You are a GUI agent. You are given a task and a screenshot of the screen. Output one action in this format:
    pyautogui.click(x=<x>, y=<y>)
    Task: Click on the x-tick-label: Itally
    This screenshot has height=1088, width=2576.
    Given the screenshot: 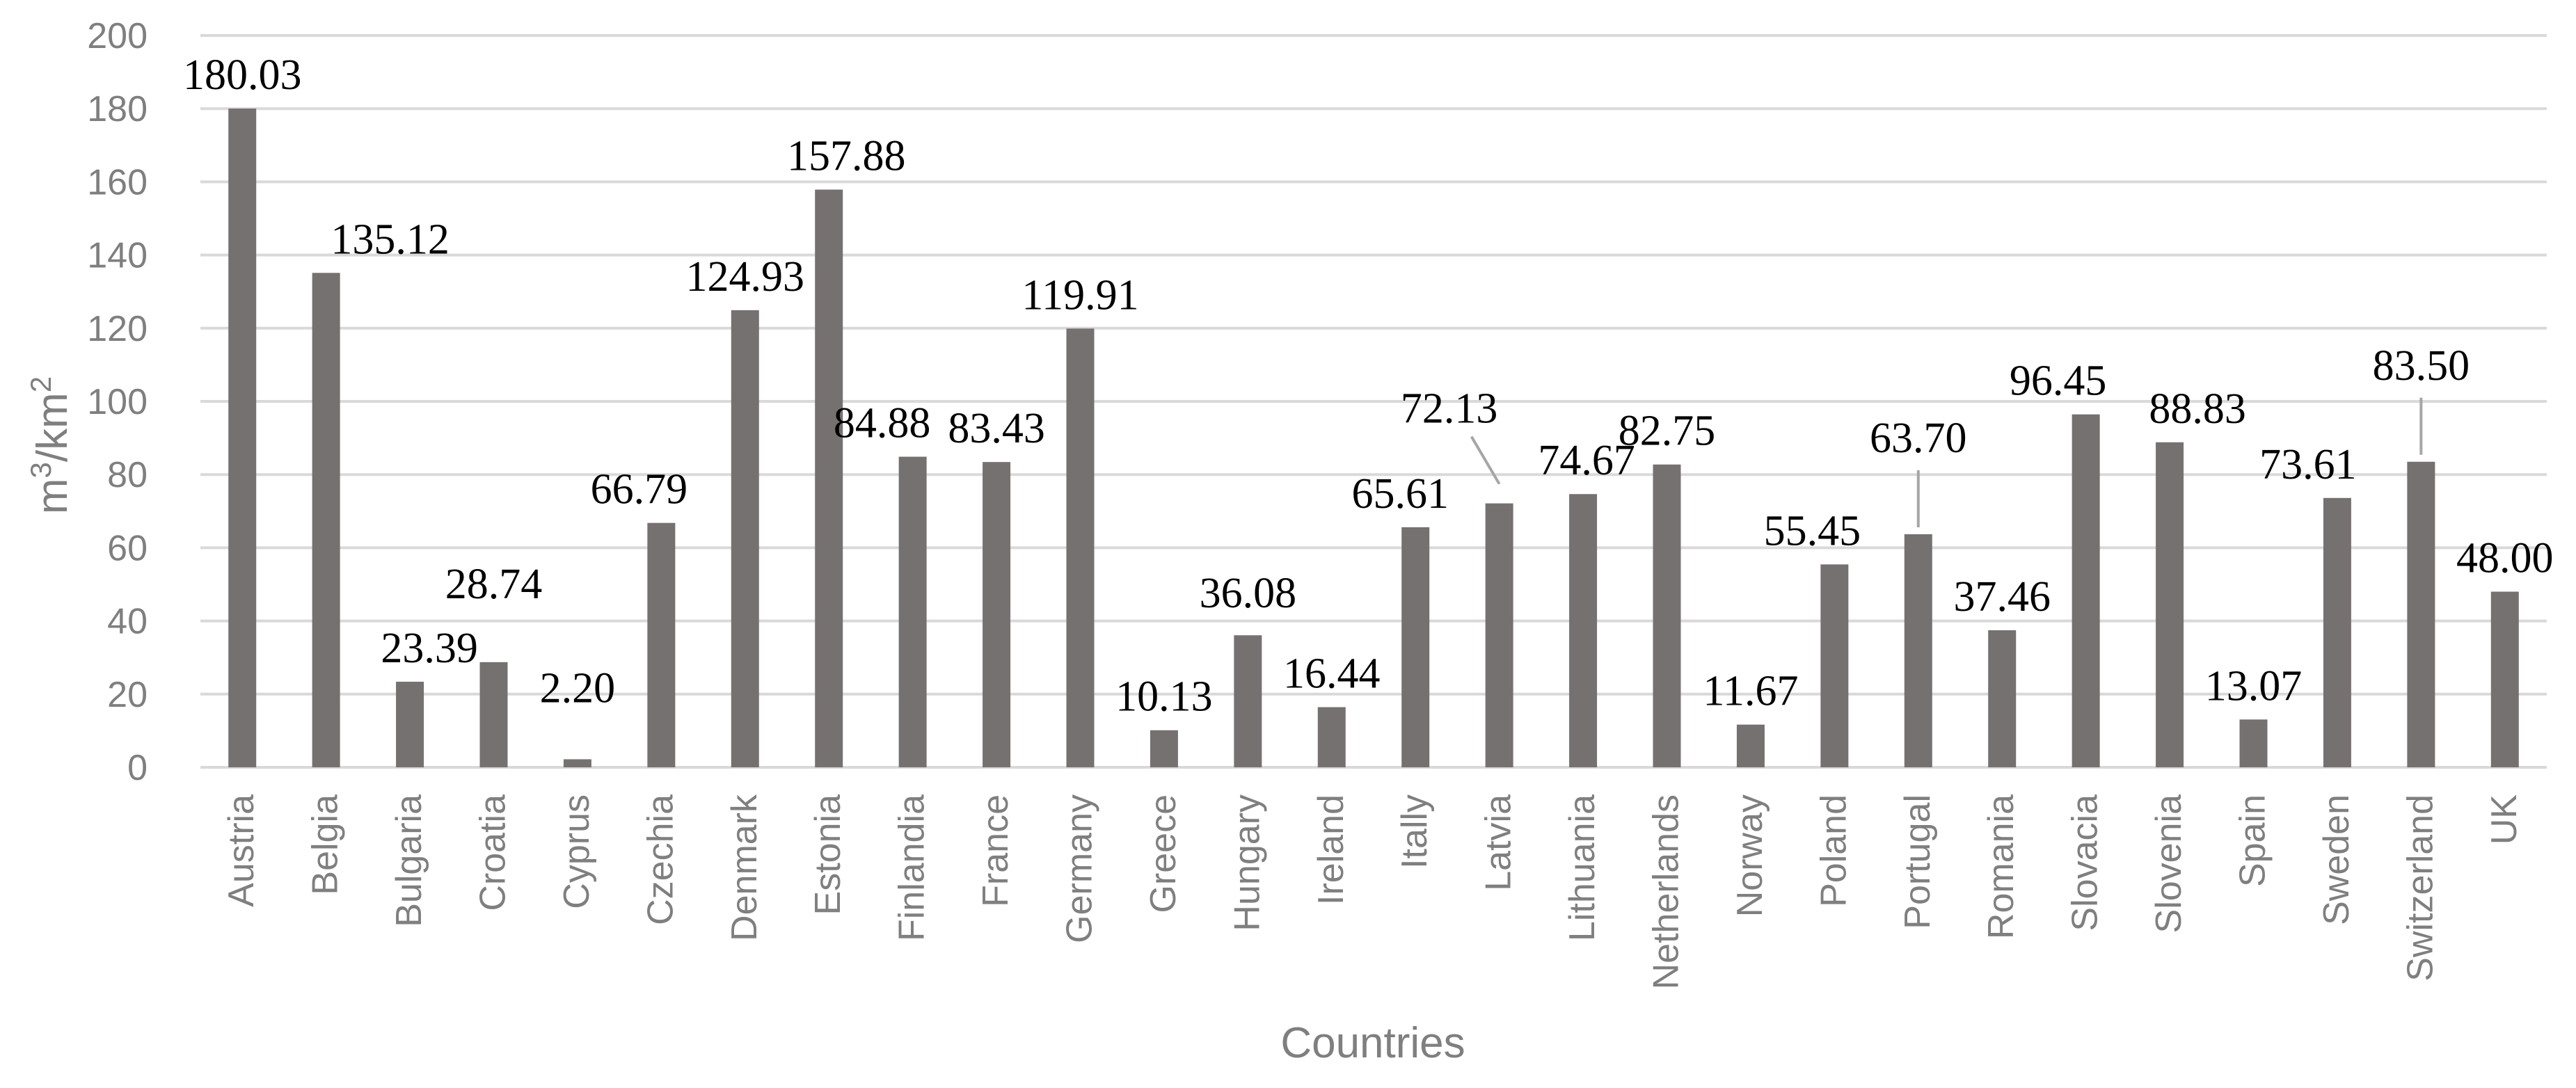 What is the action you would take?
    pyautogui.click(x=1414, y=831)
    